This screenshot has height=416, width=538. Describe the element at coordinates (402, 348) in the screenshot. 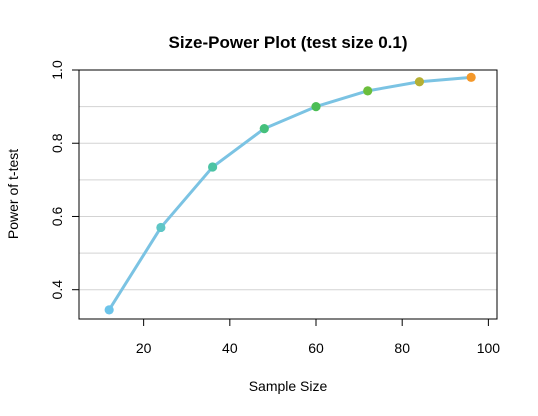

I see `x-tick-label: 80` at that location.